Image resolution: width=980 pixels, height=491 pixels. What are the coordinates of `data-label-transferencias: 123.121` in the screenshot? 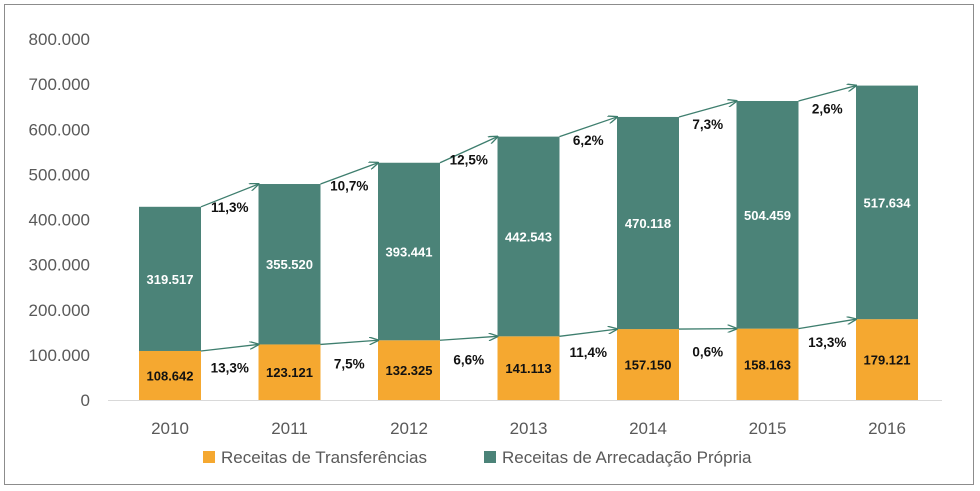 It's located at (289, 372).